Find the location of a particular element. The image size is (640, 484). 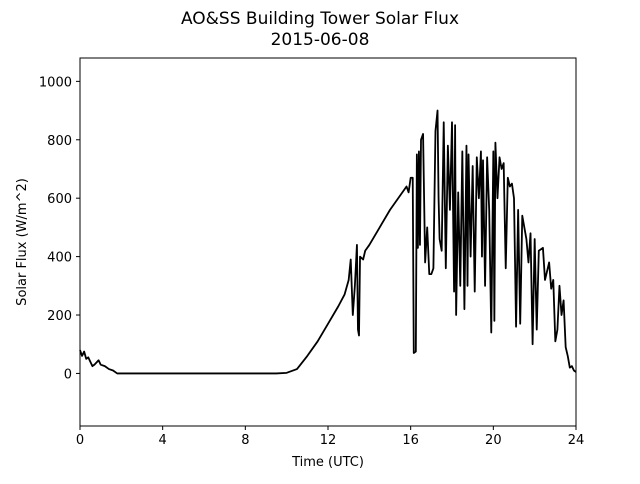

x-axis-label: Time (UTC) is located at coordinates (327, 462).